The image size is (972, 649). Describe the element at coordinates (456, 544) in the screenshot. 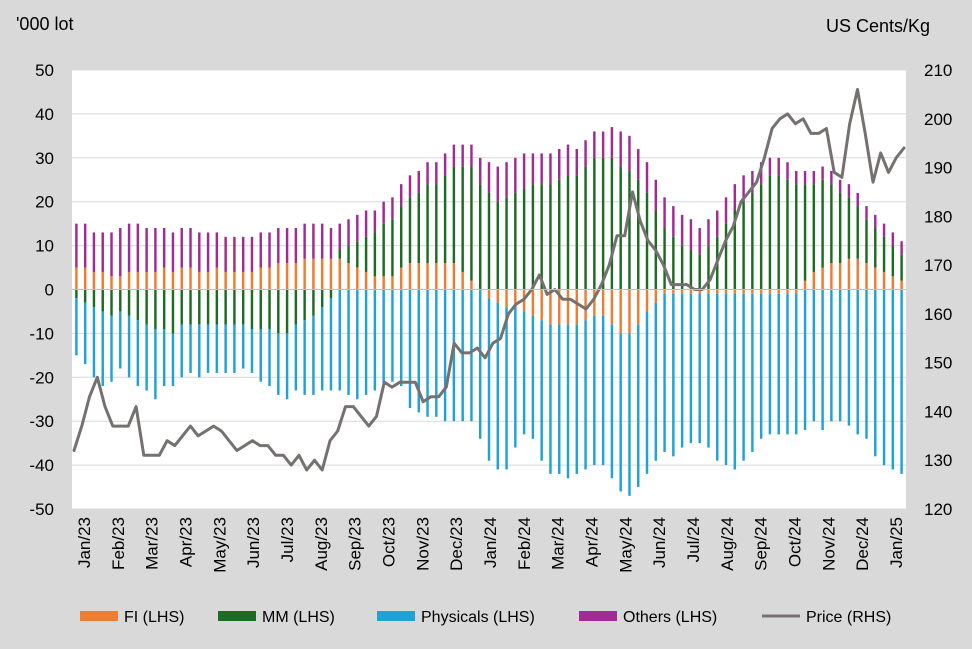

I see `x-tick-label: Dec/23` at that location.